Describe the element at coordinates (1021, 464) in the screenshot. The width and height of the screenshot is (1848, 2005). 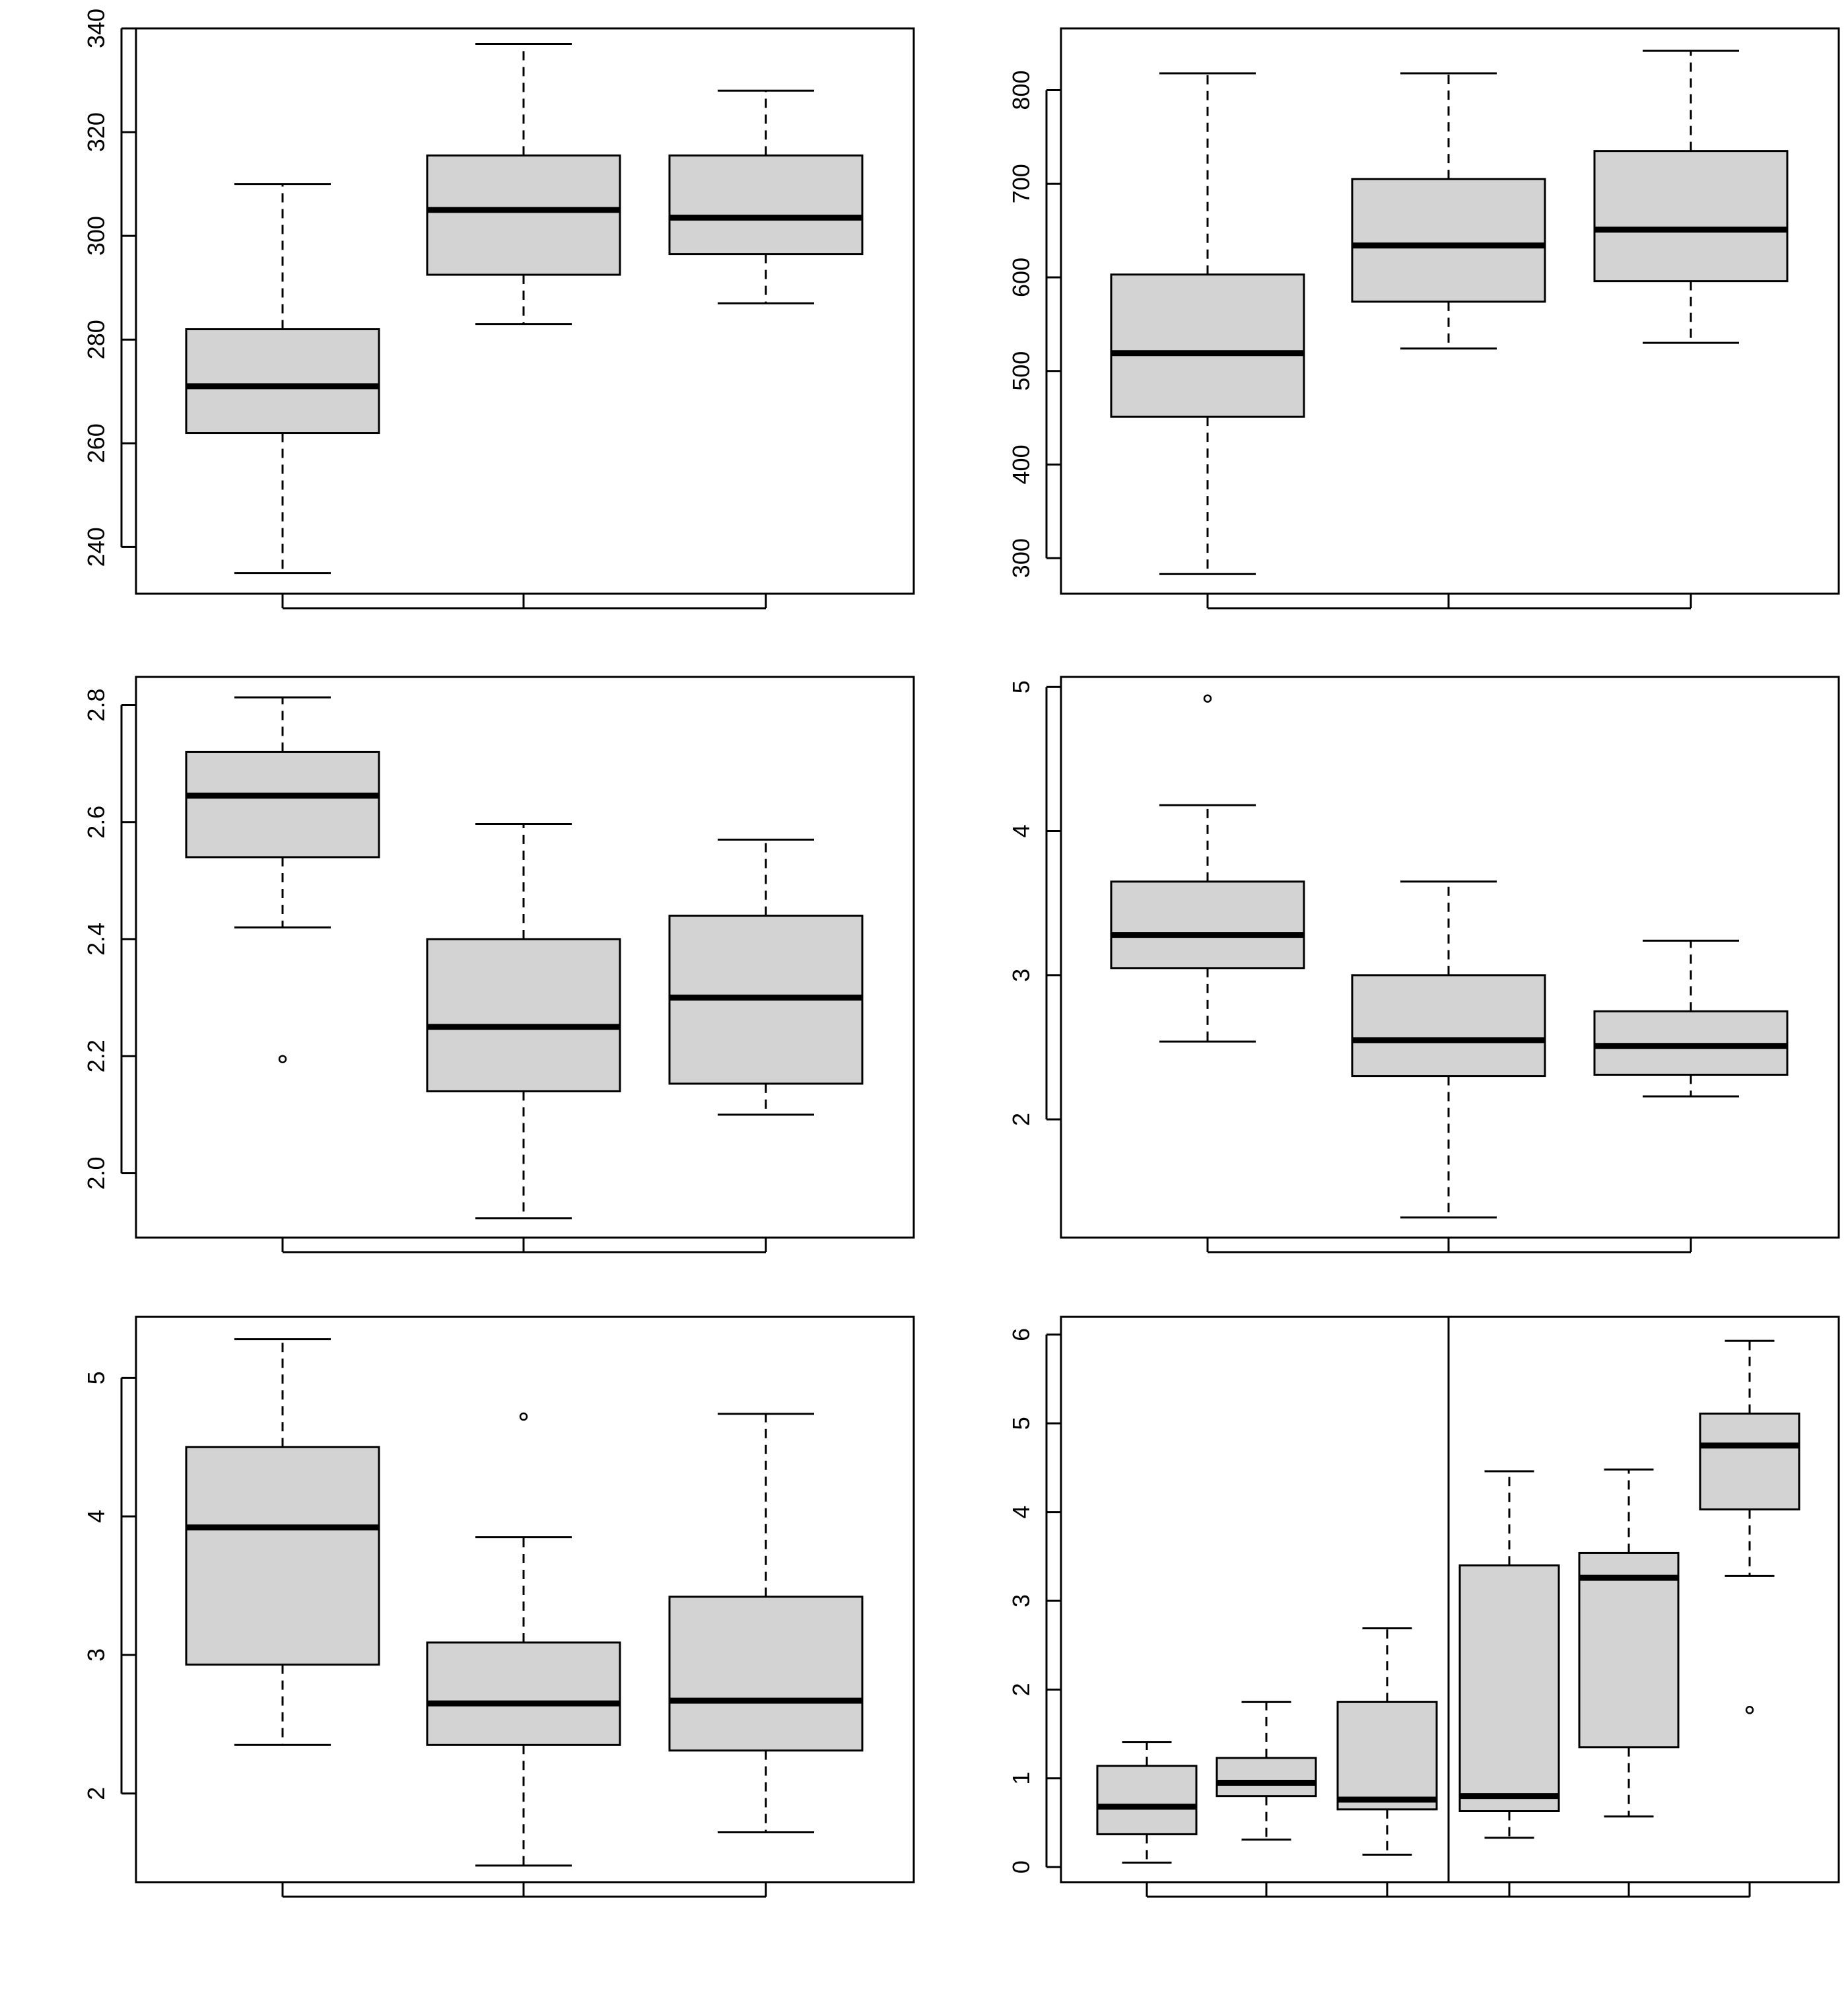
I see `y-tick-label: 400` at that location.